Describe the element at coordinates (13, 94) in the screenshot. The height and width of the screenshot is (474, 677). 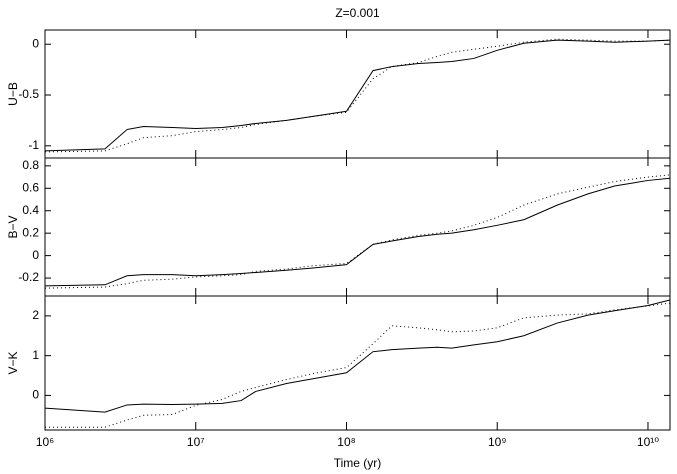
I see `y-axis-label: U−B` at that location.